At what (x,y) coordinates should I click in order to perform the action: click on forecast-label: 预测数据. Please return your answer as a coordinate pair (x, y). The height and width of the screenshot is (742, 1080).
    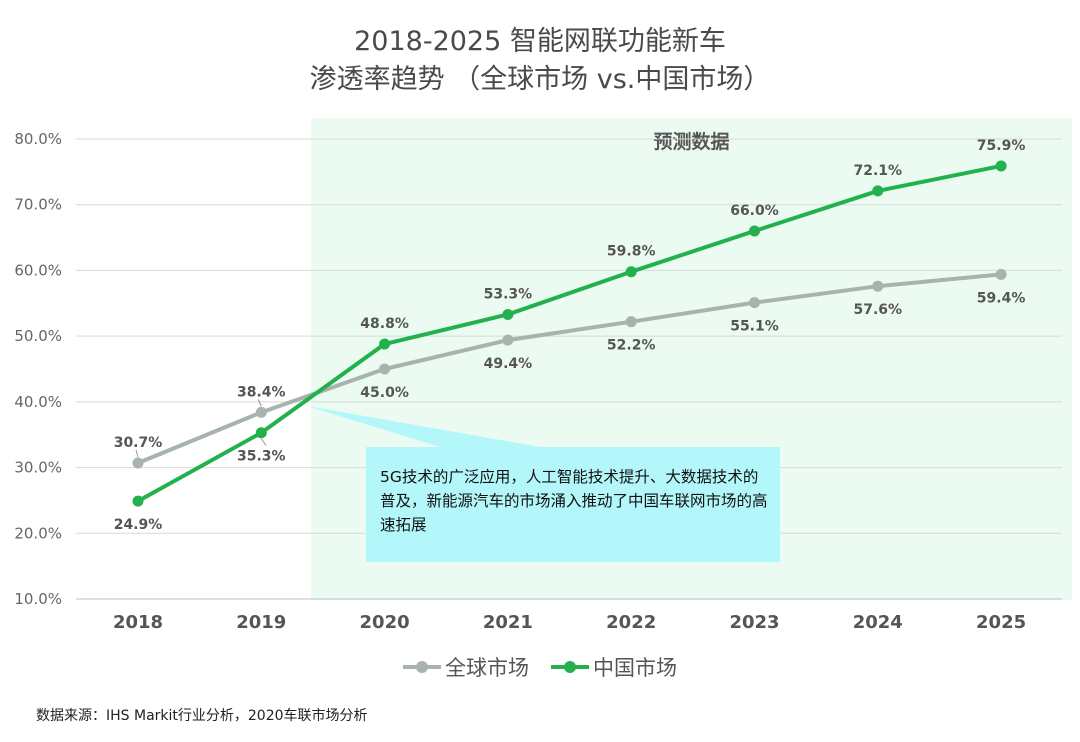
    Looking at the image, I should click on (691, 141).